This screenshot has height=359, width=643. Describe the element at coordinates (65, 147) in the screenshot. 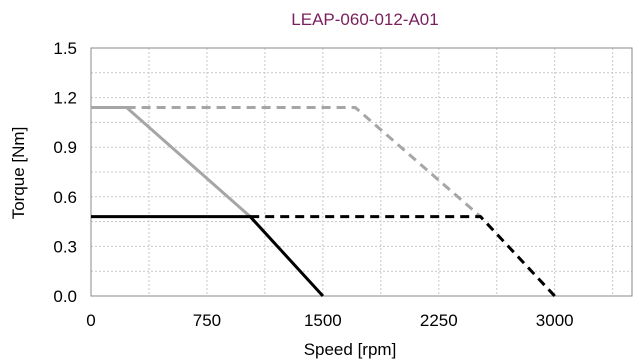

I see `y-tick-label: 0.9` at that location.